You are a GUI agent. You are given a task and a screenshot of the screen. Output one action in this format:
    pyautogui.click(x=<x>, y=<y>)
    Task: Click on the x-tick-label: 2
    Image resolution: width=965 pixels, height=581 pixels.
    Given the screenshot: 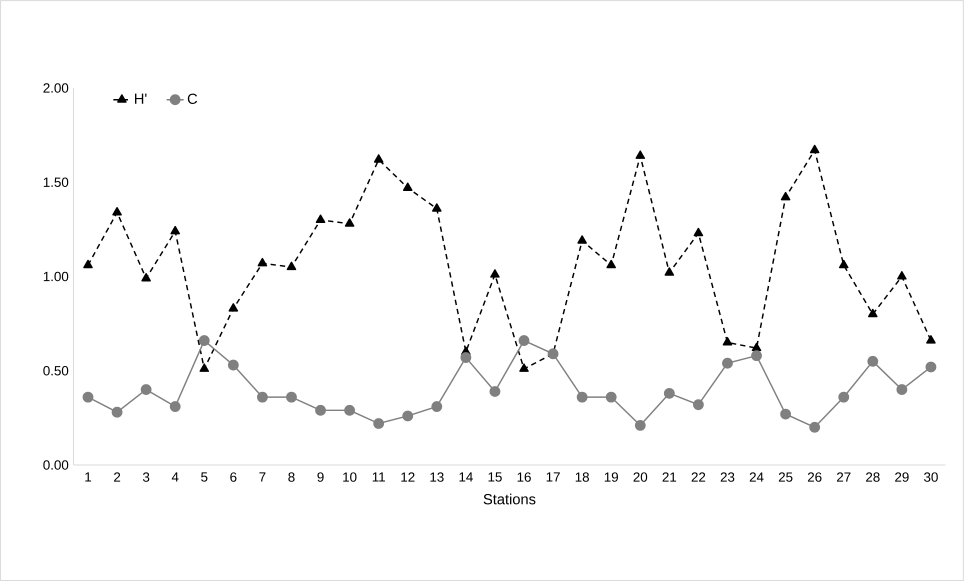 What is the action you would take?
    pyautogui.click(x=117, y=477)
    